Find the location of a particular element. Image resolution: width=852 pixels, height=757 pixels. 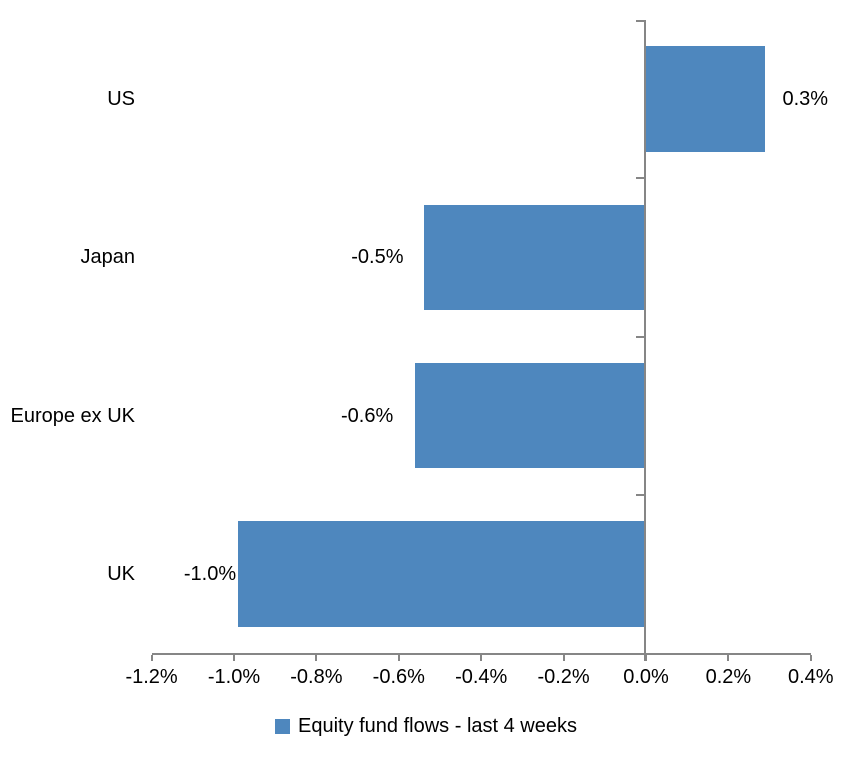

bar-uk is located at coordinates (442, 574).